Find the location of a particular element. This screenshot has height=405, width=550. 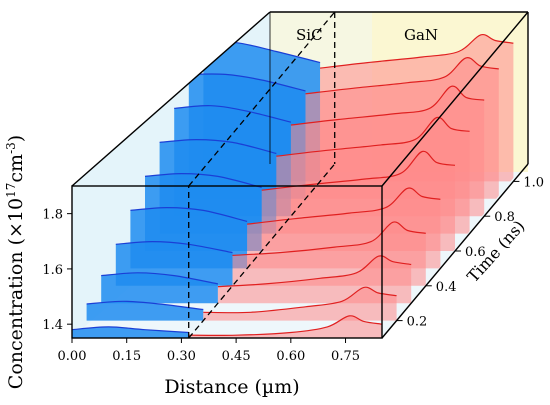

z-axis: 0.2 0.4 0.6 0.8 1.0 is located at coordinates (470, 252).